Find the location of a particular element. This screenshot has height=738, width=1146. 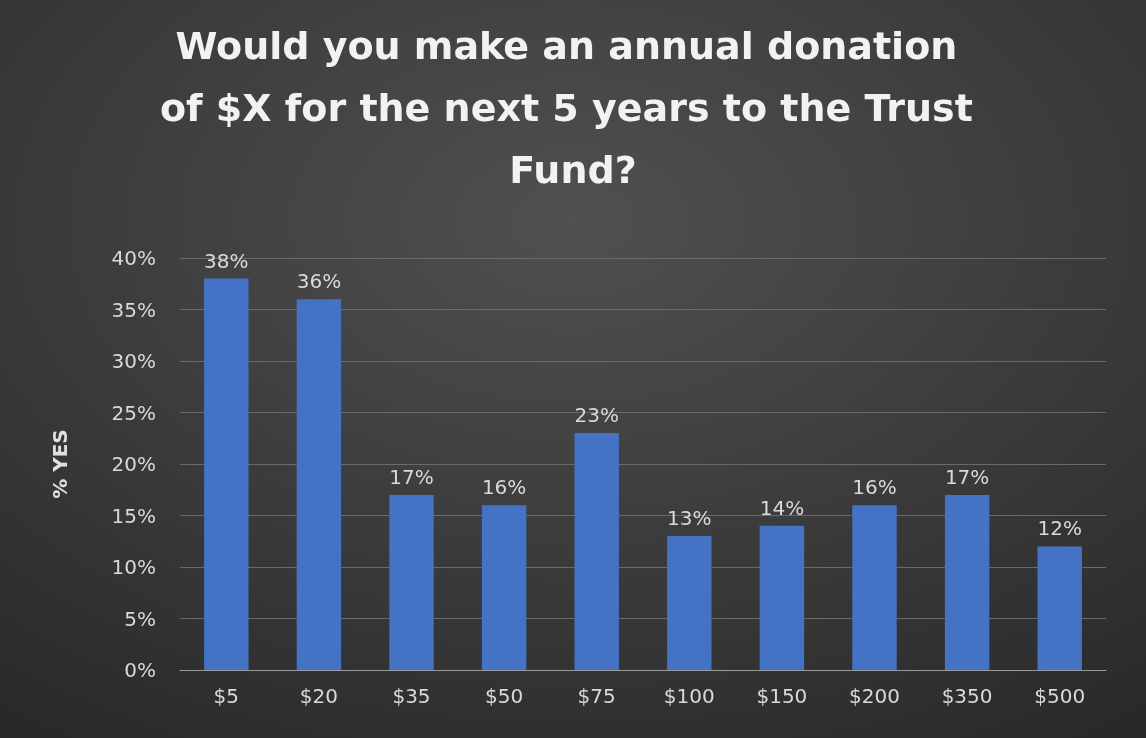

x-tick-label: $100 is located at coordinates (689, 696).